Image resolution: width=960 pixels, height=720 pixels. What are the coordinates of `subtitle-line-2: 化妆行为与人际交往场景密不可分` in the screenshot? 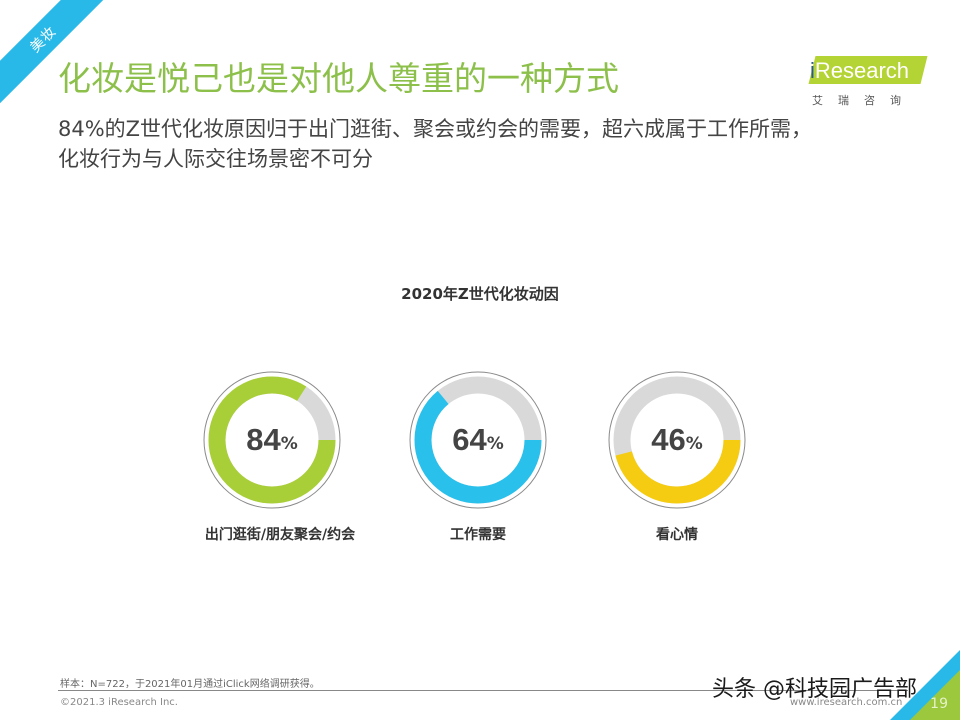 It's located at (215, 159).